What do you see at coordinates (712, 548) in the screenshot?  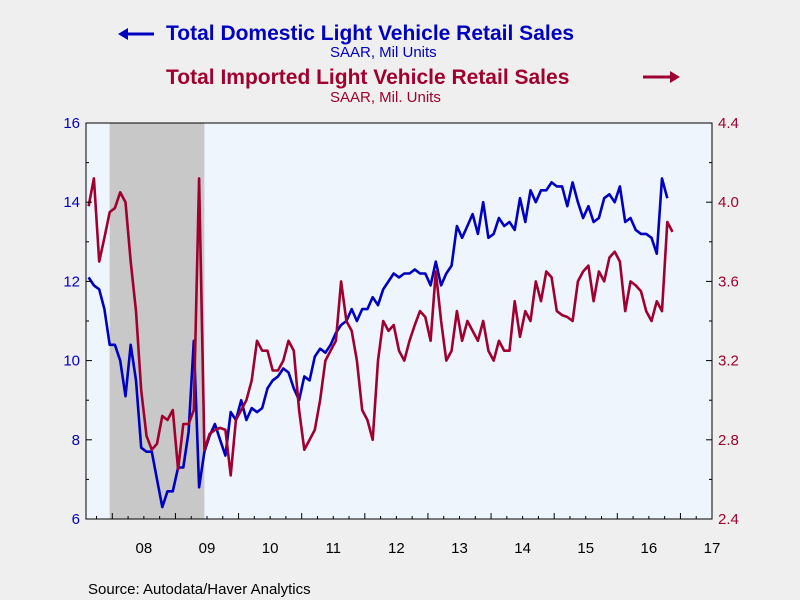 I see `x-tick-label: 17` at bounding box center [712, 548].